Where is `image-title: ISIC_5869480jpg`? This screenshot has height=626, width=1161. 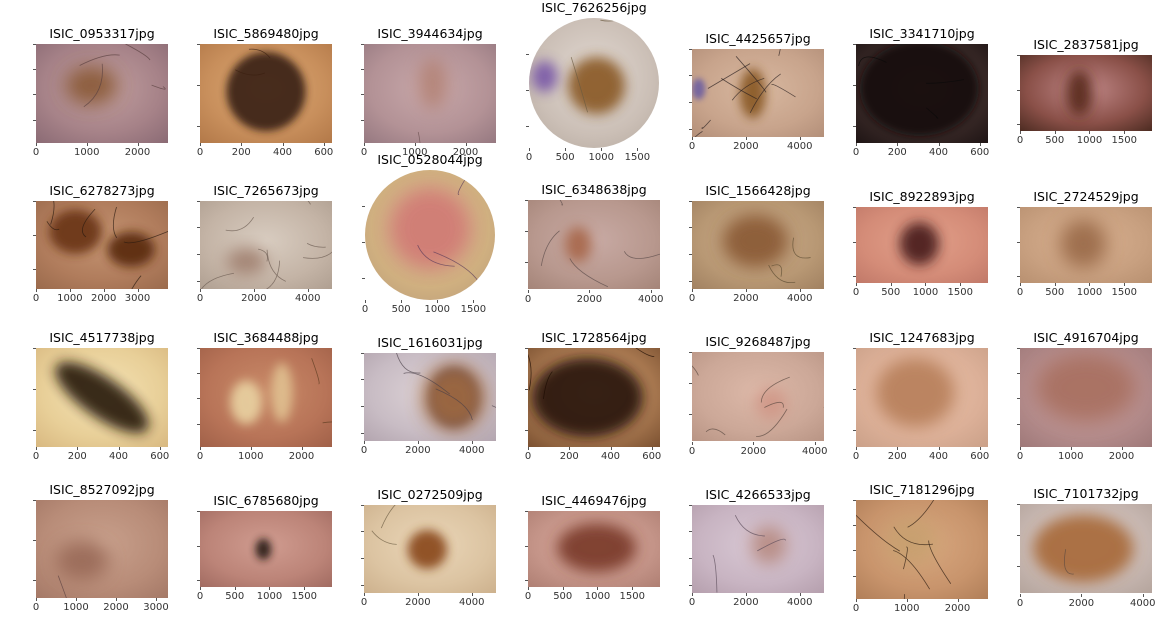
image-title: ISIC_5869480jpg is located at coordinates (266, 33).